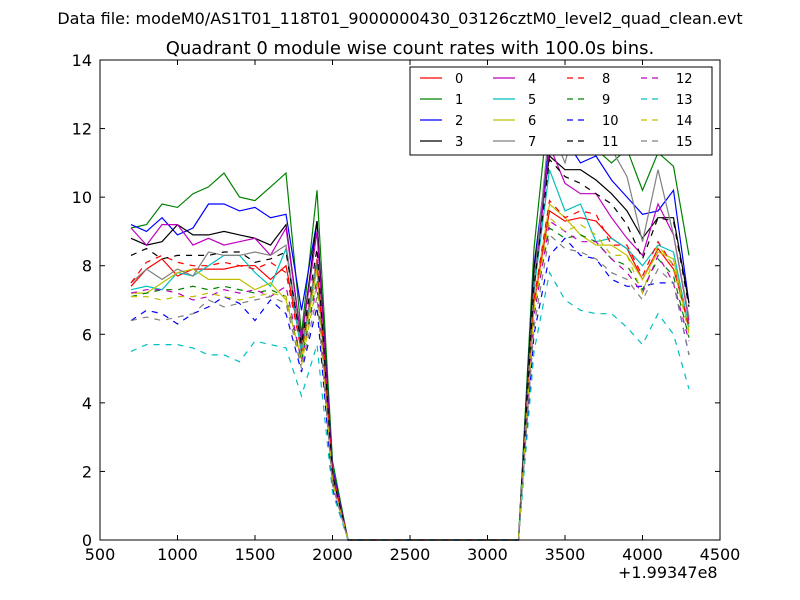 This screenshot has width=800, height=600. What do you see at coordinates (606, 100) in the screenshot?
I see `legend-label-9: 9` at bounding box center [606, 100].